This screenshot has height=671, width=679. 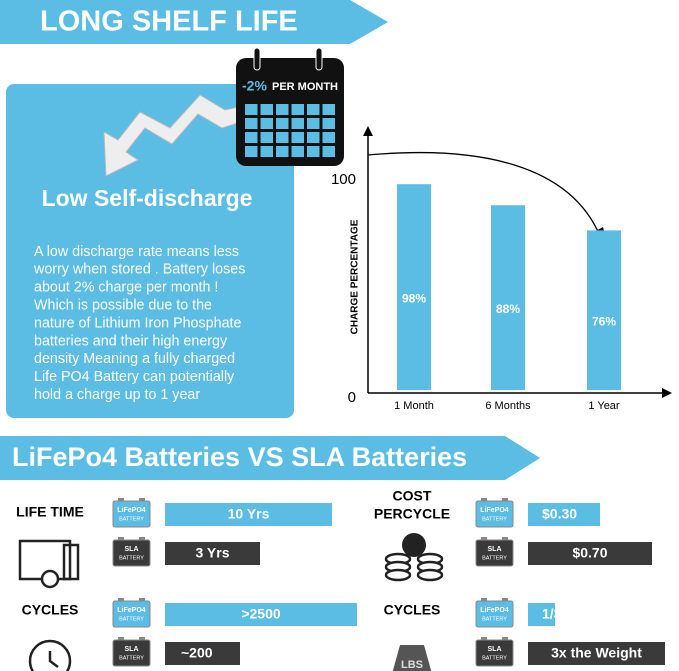 What do you see at coordinates (136, 252) in the screenshot?
I see `panel-line: A low discharge rate means less` at bounding box center [136, 252].